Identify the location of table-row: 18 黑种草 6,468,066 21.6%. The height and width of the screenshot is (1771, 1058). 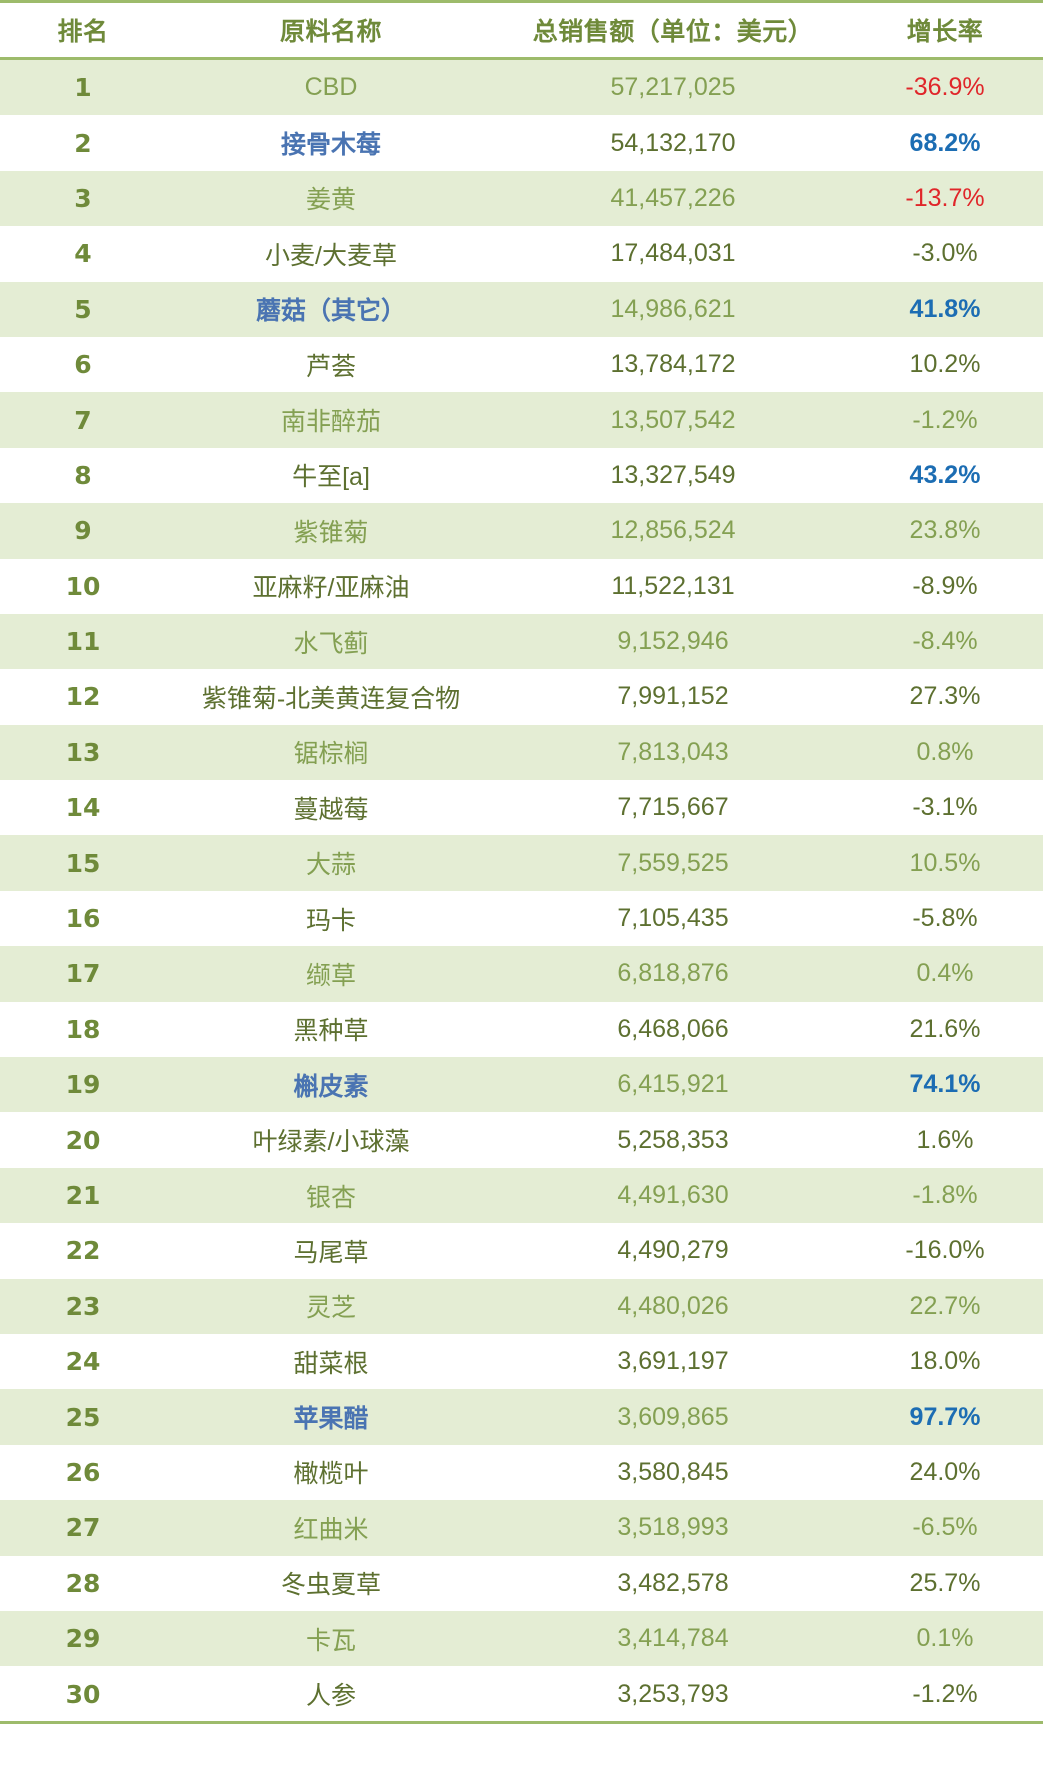
(521, 1029).